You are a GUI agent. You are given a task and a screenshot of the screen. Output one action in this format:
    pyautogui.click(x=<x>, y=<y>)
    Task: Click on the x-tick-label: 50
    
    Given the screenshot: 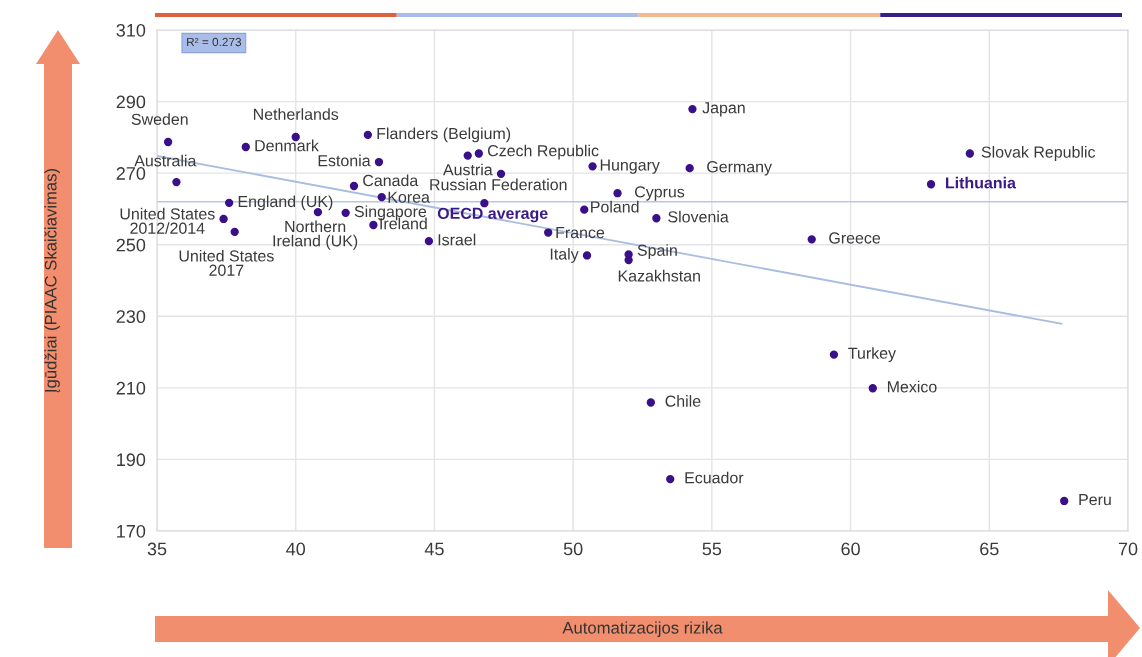 What is the action you would take?
    pyautogui.click(x=573, y=549)
    